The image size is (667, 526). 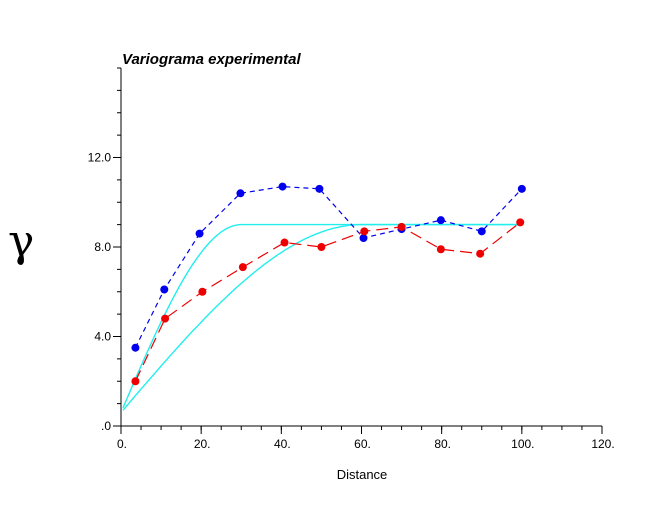 What do you see at coordinates (102, 247) in the screenshot?
I see `y-tick-label: 8.0` at bounding box center [102, 247].